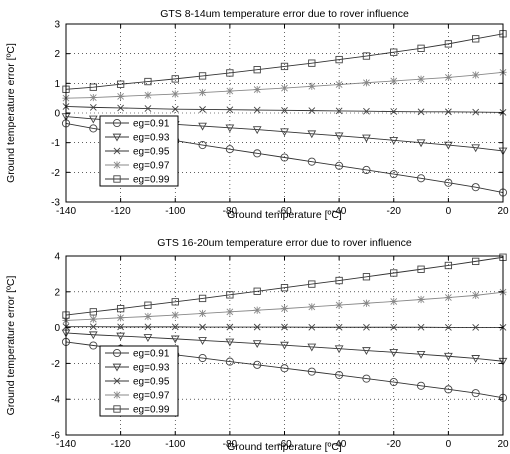 Image resolution: width=510 pixels, height=454 pixels. I want to click on y-tick-label: -2, so click(55, 364).